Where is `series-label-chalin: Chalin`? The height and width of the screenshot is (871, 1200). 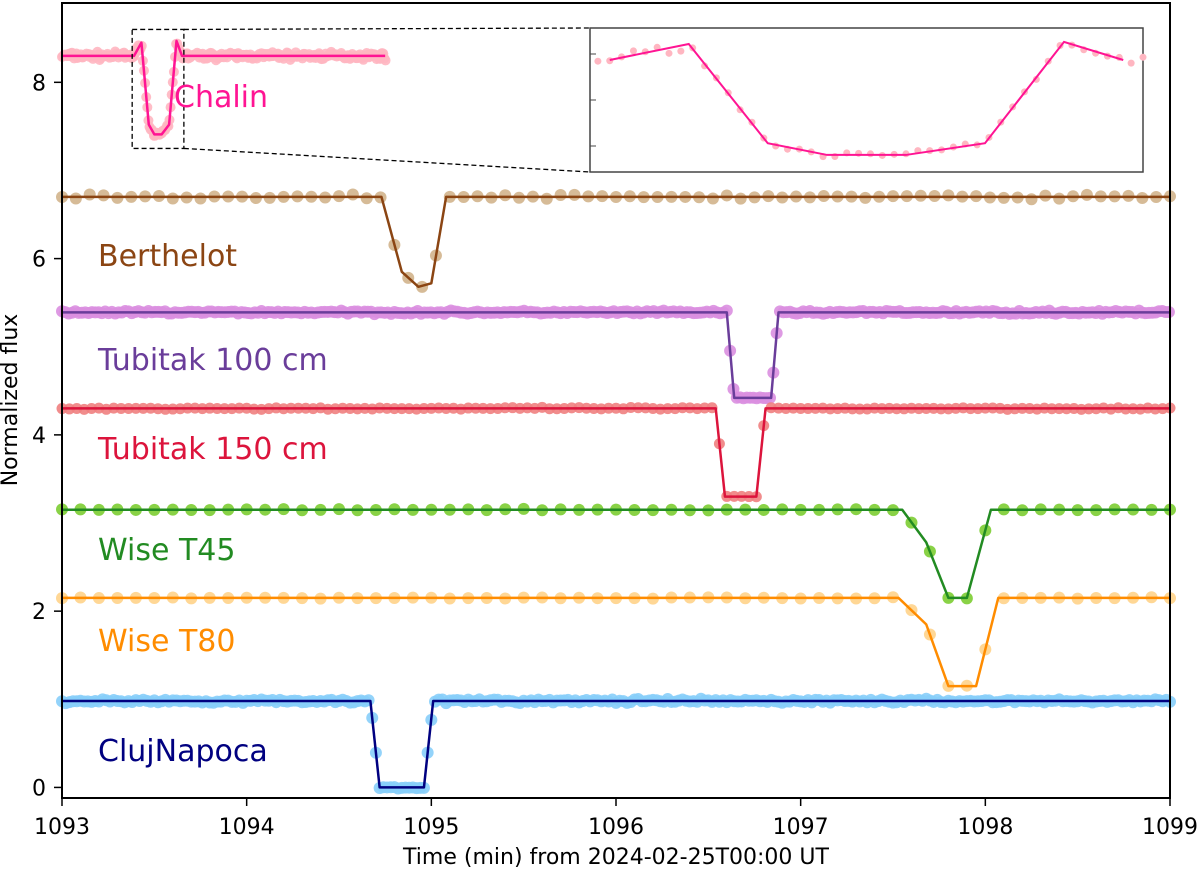 series-label-chalin: Chalin is located at coordinates (221, 97).